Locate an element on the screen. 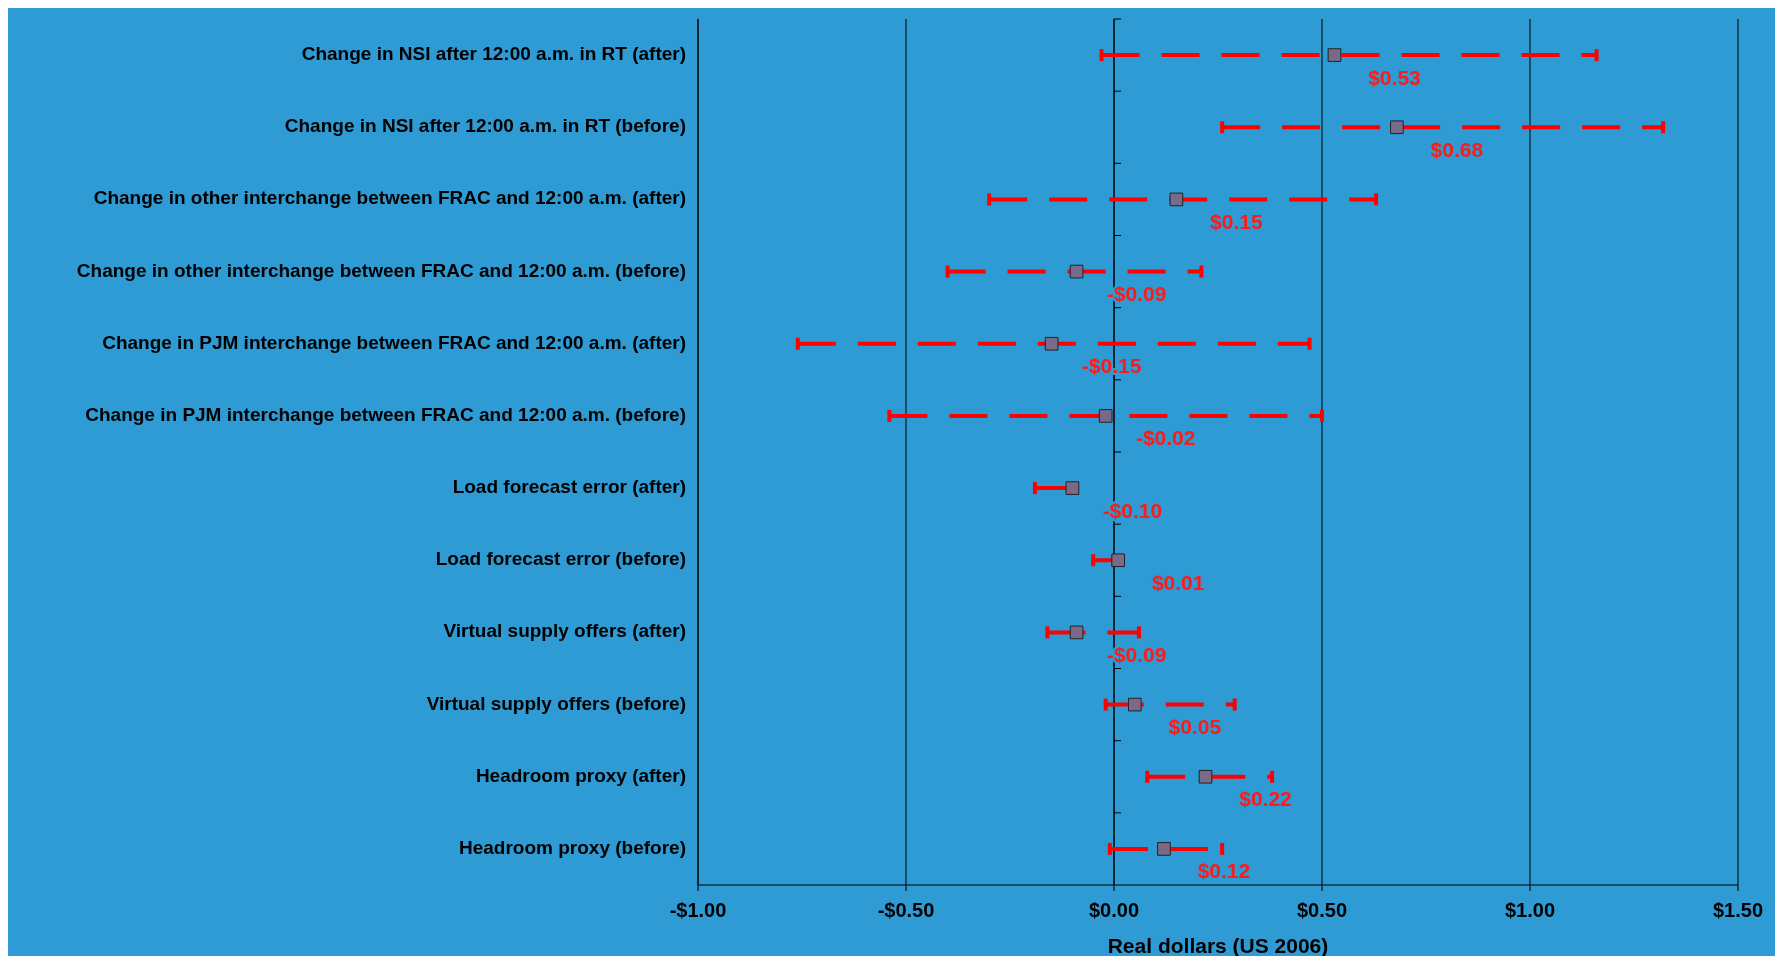 Image resolution: width=1775 pixels, height=956 pixels. y-tick-label: Load forecast error (before) is located at coordinates (560, 559).